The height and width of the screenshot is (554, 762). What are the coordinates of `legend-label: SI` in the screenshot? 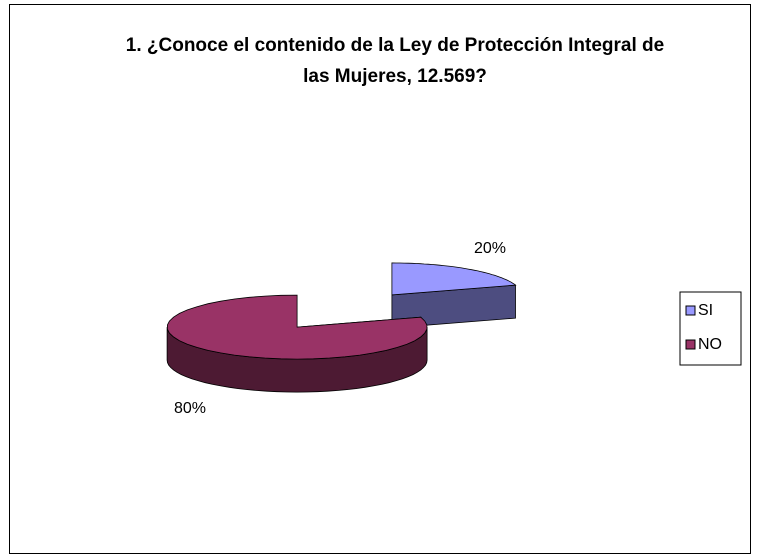 It's located at (705, 310).